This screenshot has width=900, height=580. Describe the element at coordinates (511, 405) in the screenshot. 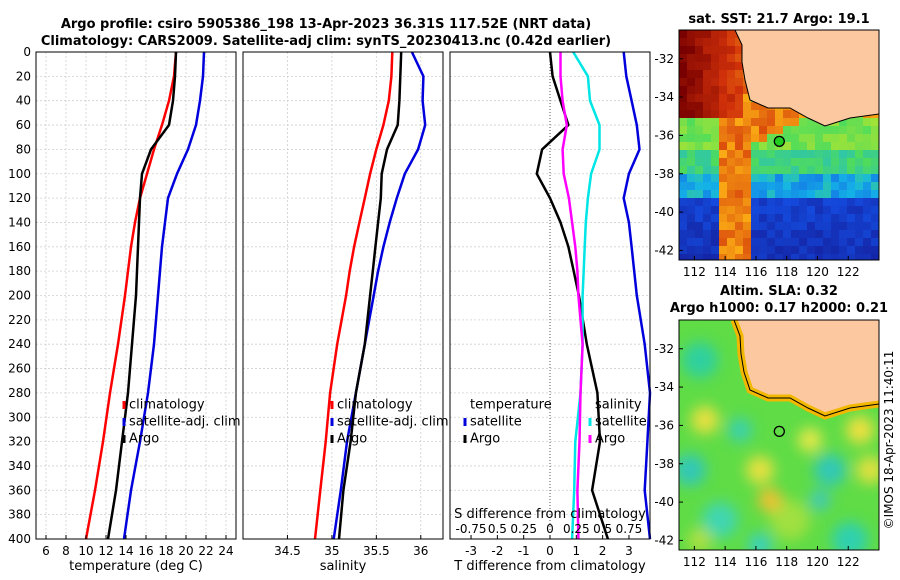

I see `legend-label-temperature: temperature` at that location.